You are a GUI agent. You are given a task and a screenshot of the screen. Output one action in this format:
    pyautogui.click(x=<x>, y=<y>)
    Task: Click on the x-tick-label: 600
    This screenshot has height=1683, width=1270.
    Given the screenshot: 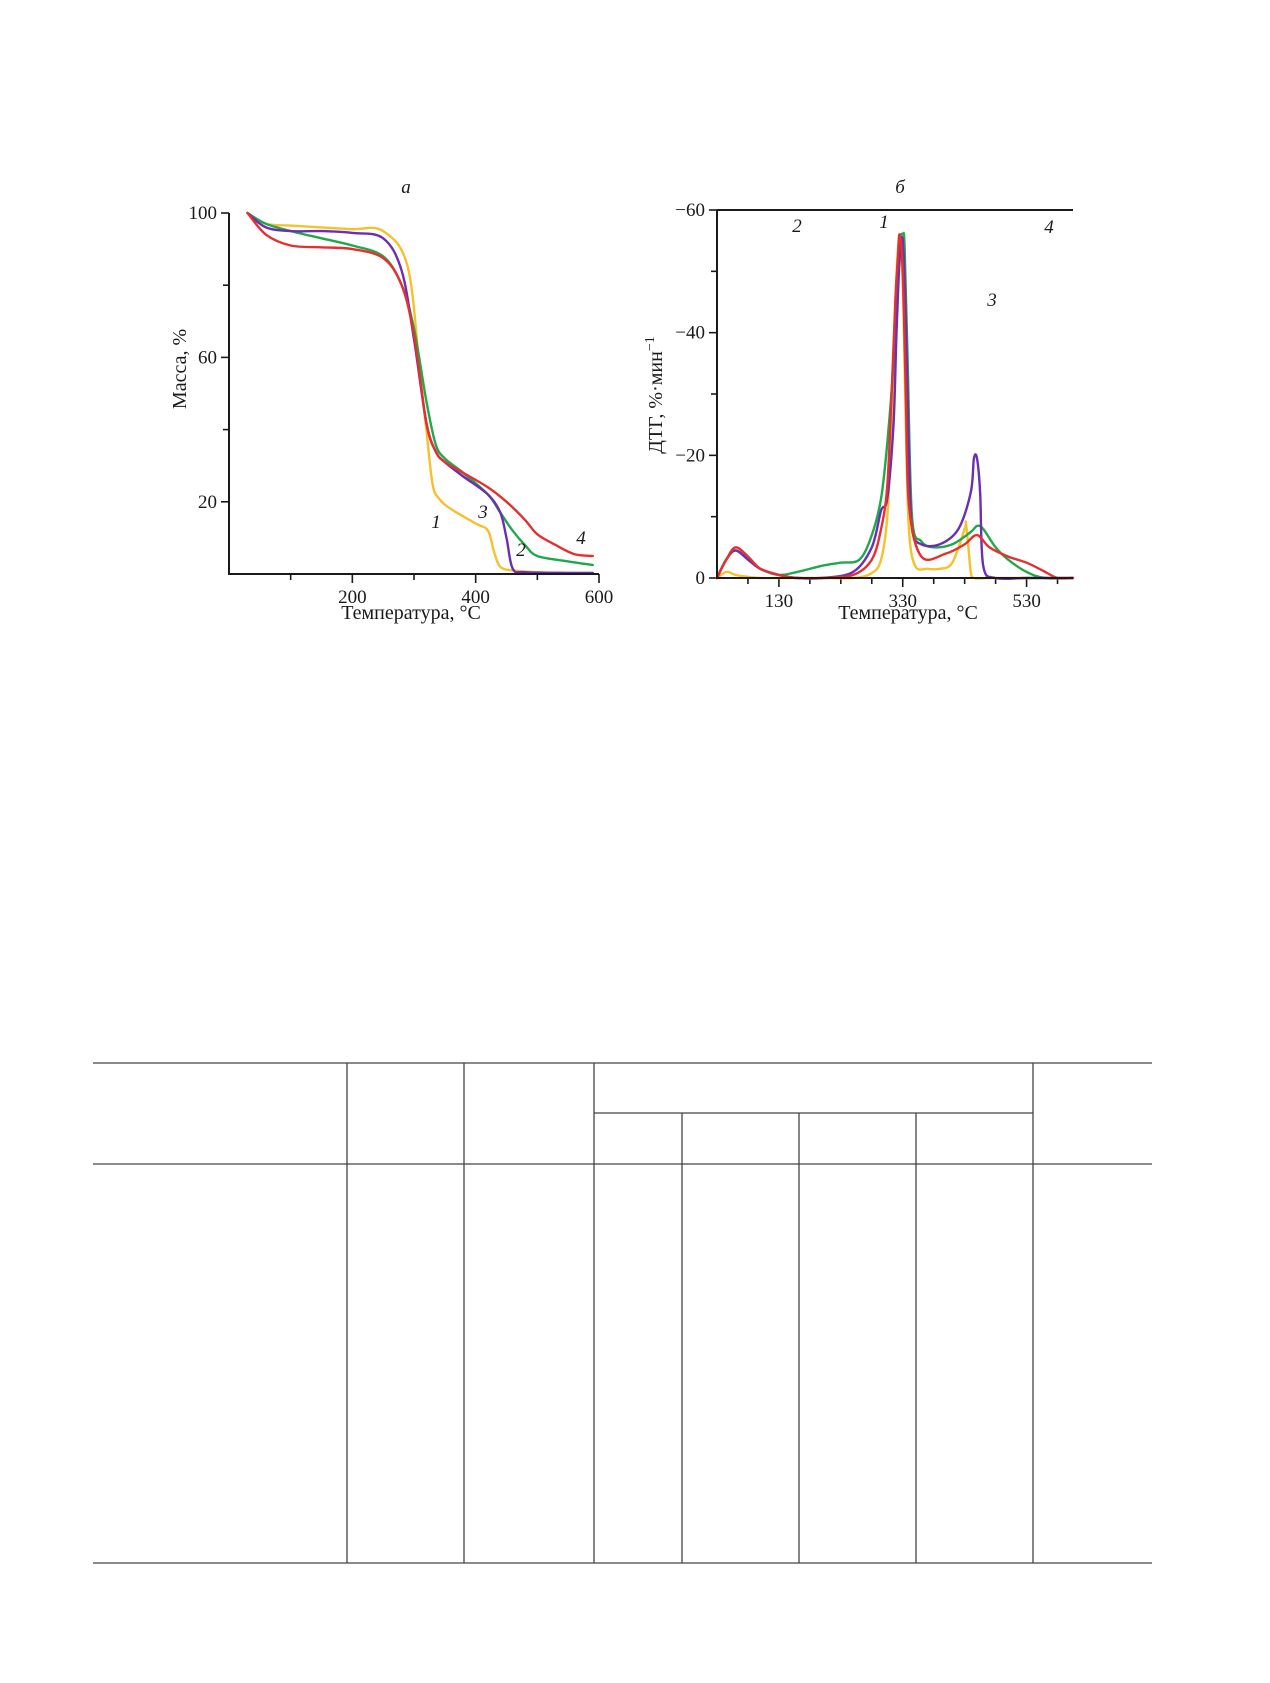 What is the action you would take?
    pyautogui.click(x=599, y=597)
    